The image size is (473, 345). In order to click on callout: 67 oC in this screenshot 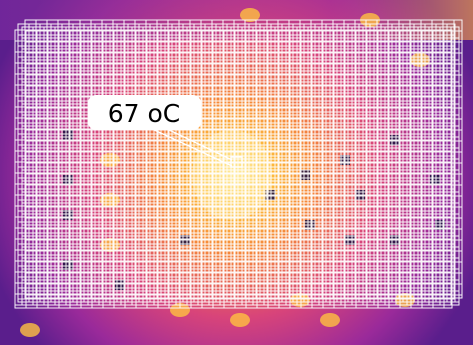, I will do `click(165, 131)`.